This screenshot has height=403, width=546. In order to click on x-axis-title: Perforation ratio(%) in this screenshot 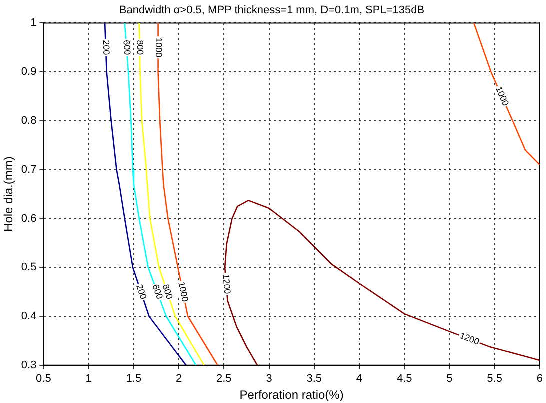, I will do `click(292, 395)`.